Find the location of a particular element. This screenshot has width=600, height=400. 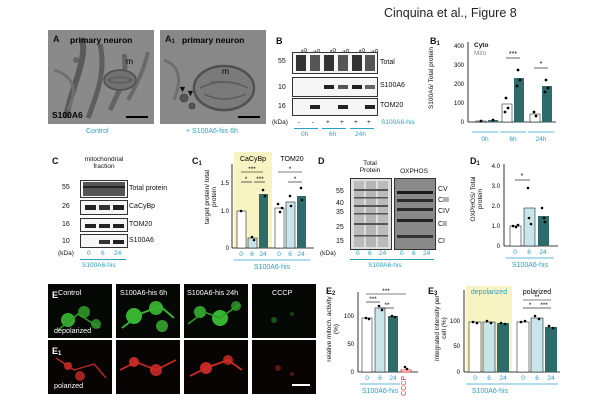

e3-signif: *** is located at coordinates (544, 305).